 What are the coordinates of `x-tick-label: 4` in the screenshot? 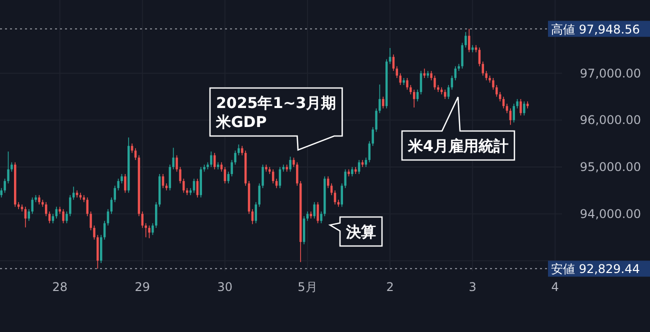 It's located at (555, 287).